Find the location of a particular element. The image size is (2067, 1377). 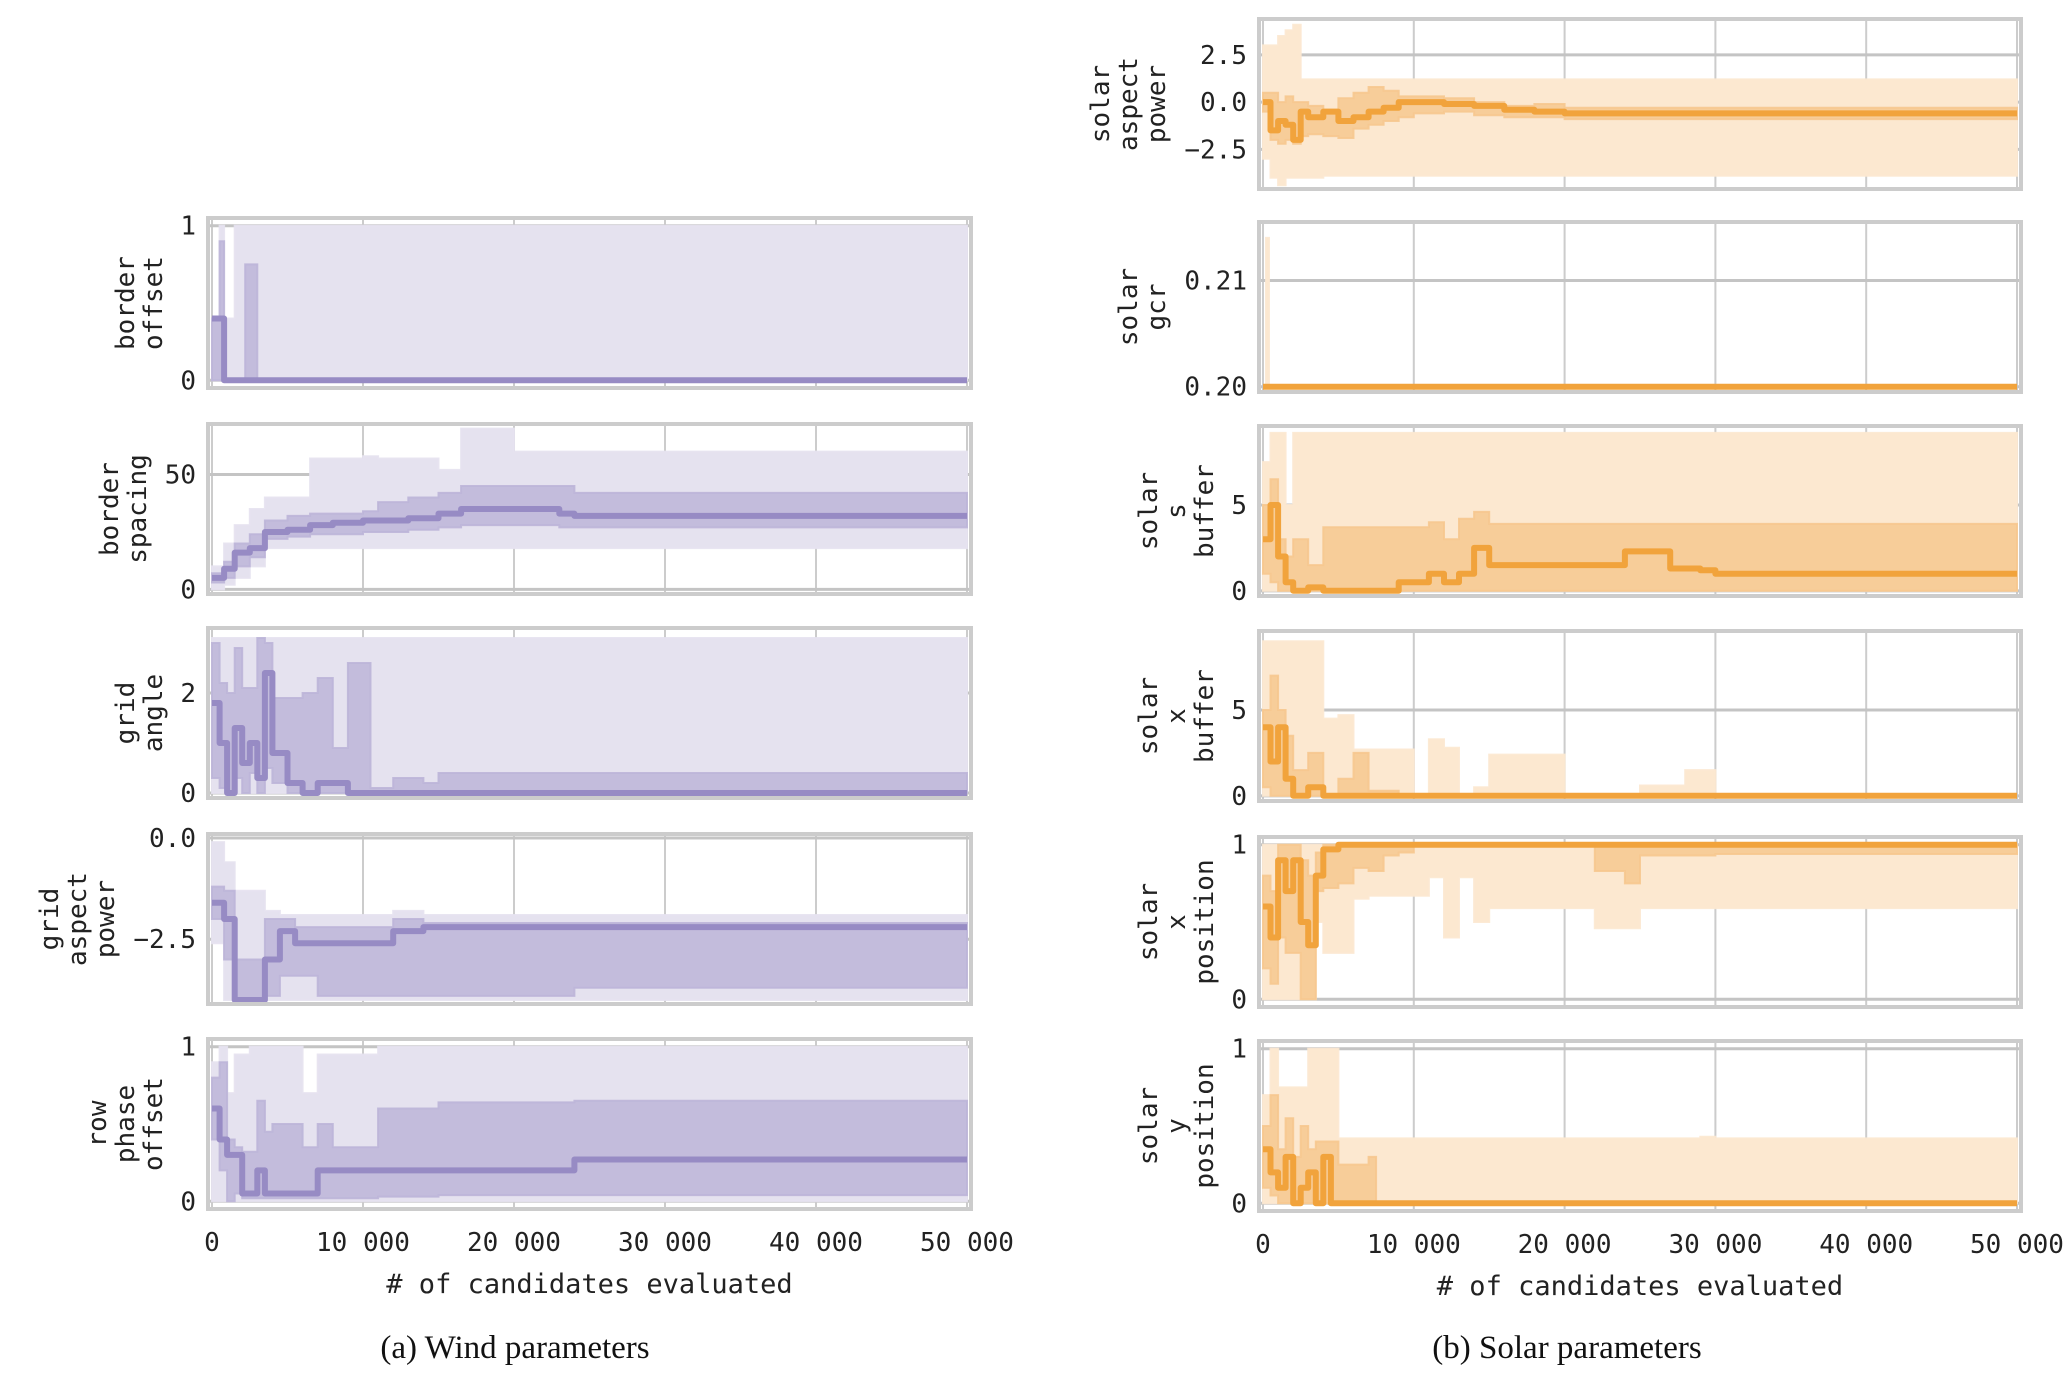

y-axis-label: x is located at coordinates (1177, 716).